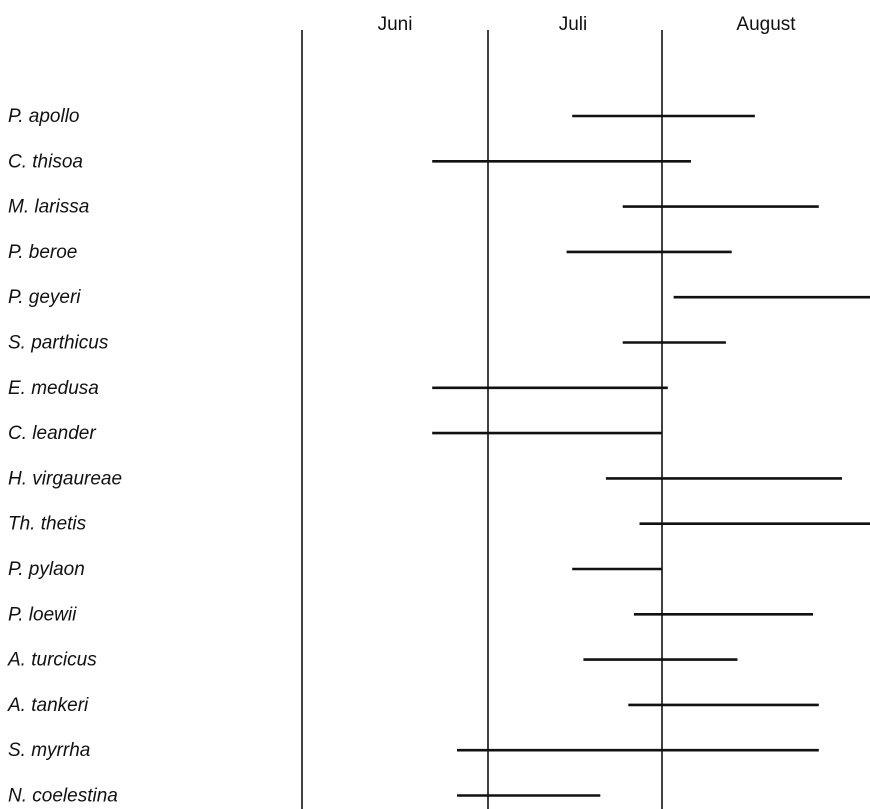 The image size is (870, 809). Describe the element at coordinates (63, 796) in the screenshot. I see `species-label-n-coelestina: N. coelestina` at that location.